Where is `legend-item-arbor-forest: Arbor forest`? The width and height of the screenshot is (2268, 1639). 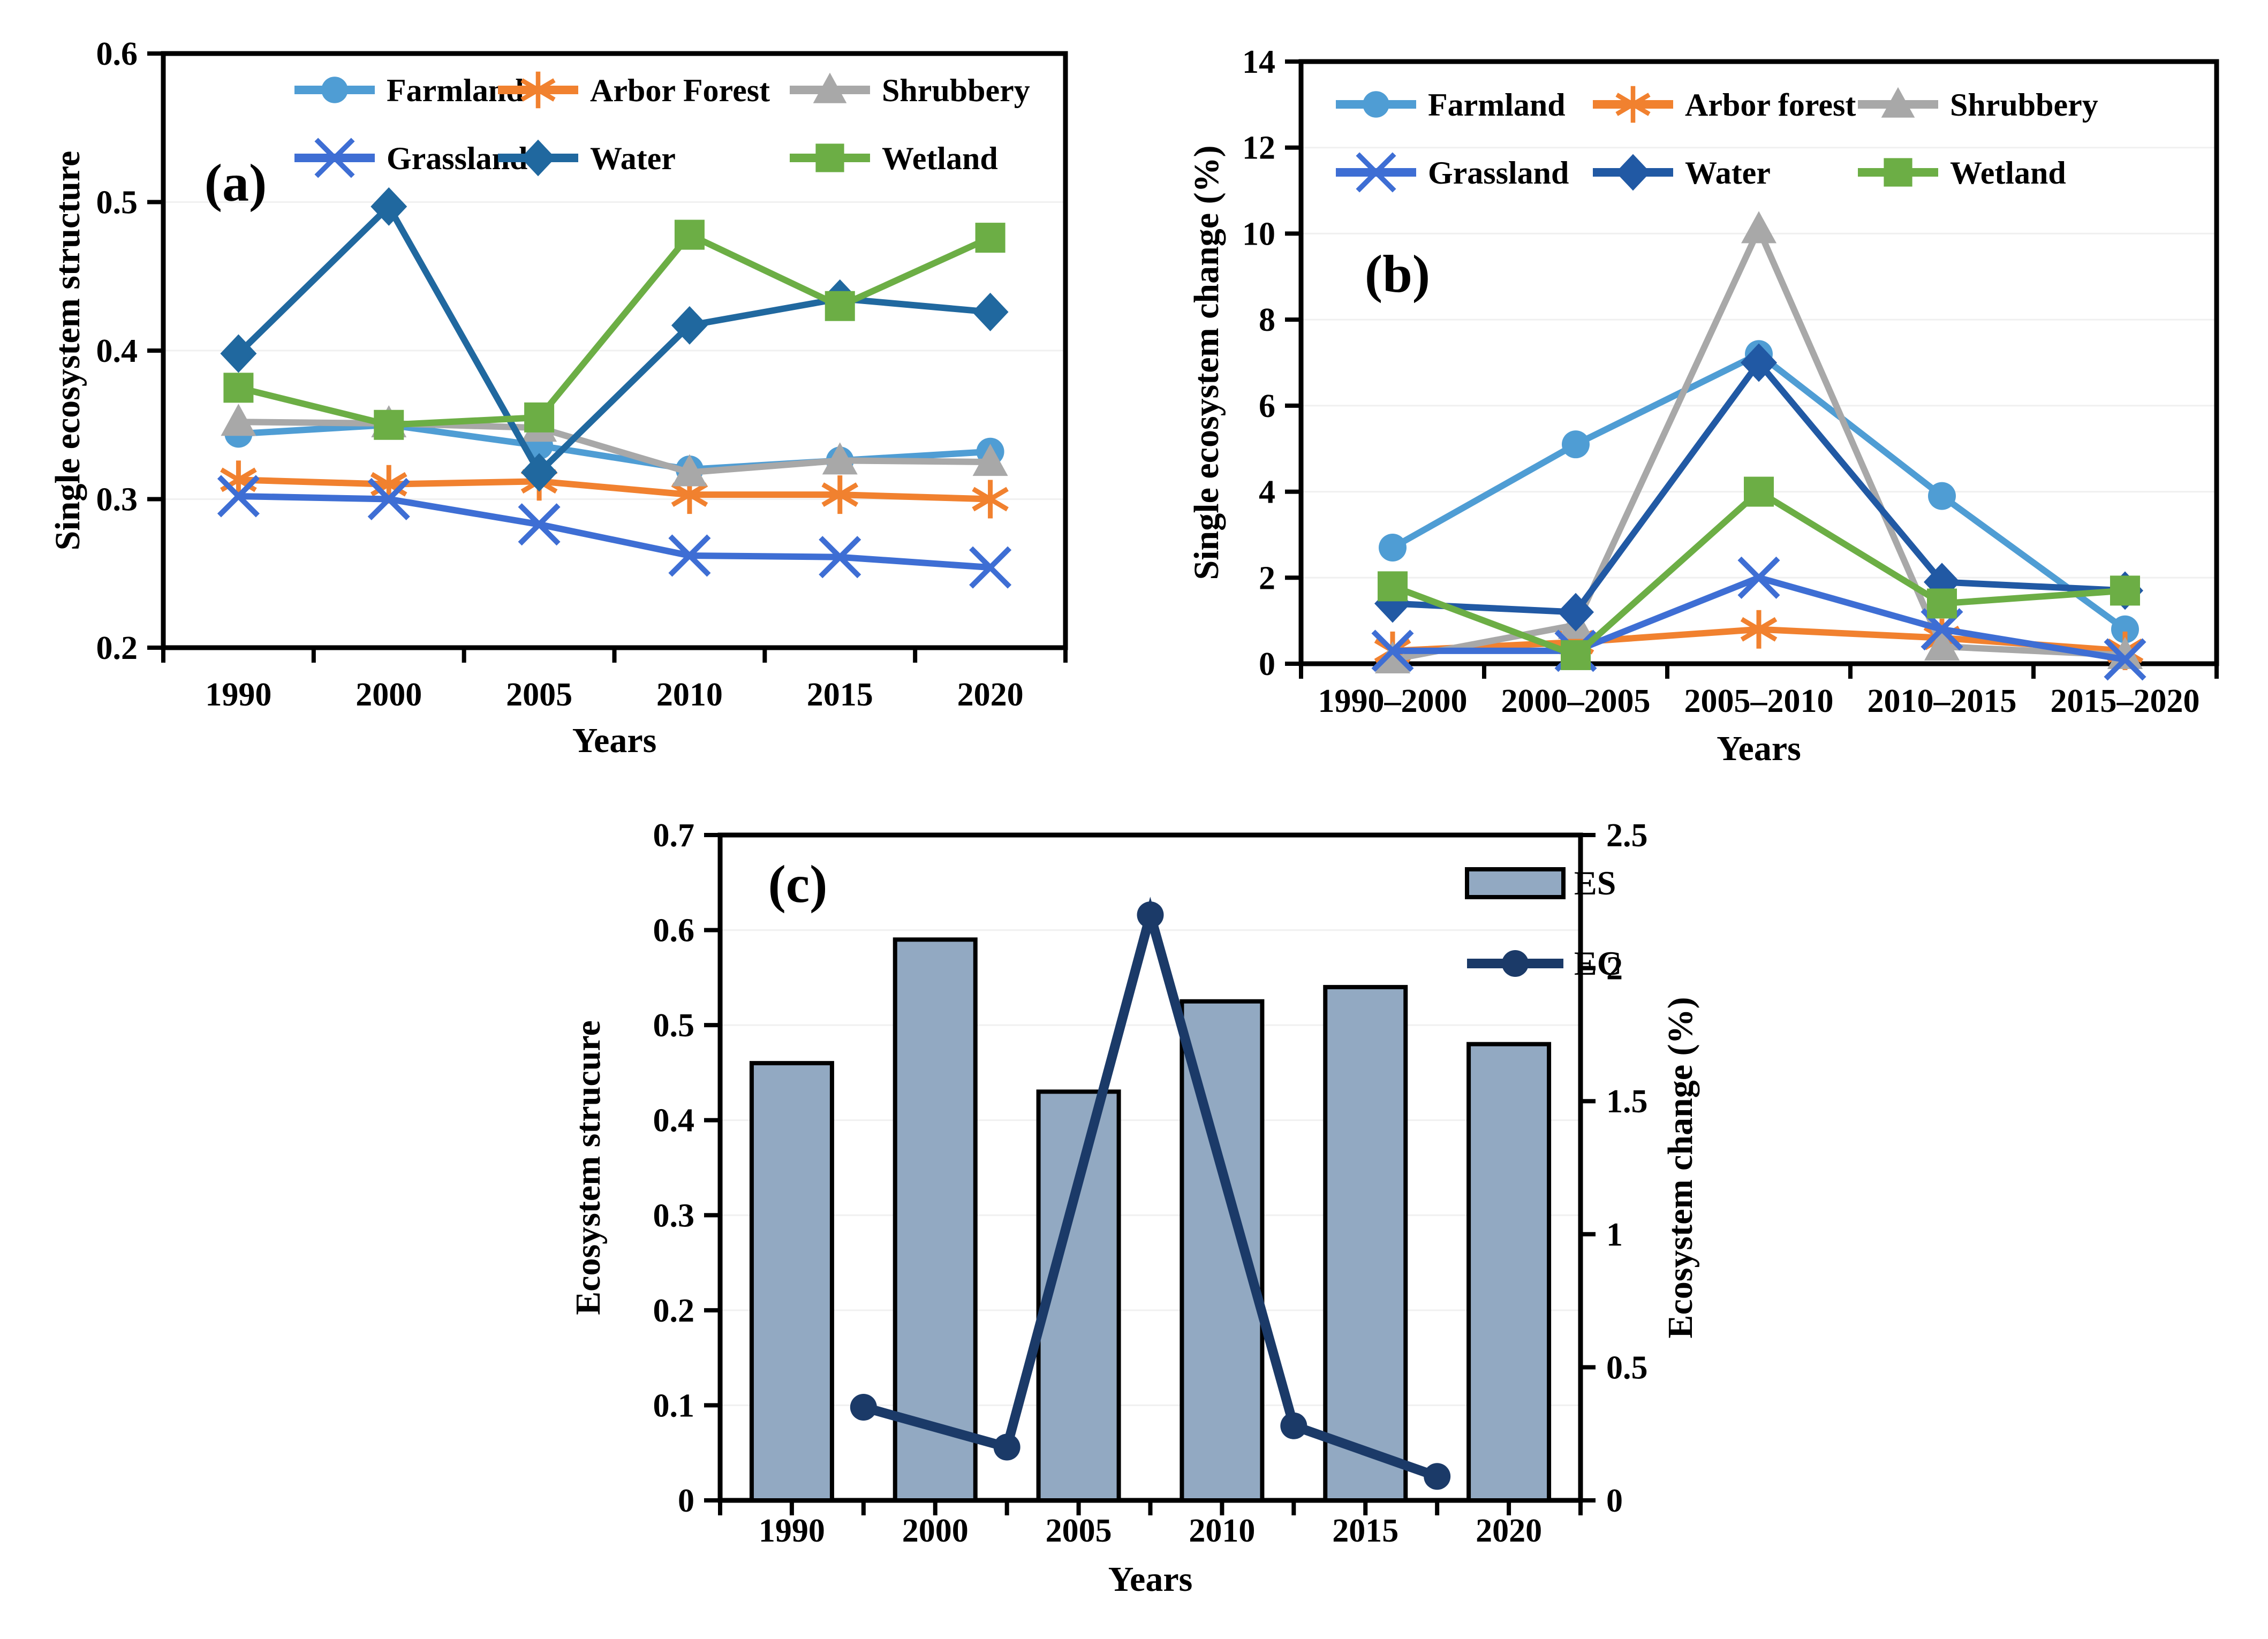
legend-item-arbor-forest: Arbor forest is located at coordinates (1724, 104).